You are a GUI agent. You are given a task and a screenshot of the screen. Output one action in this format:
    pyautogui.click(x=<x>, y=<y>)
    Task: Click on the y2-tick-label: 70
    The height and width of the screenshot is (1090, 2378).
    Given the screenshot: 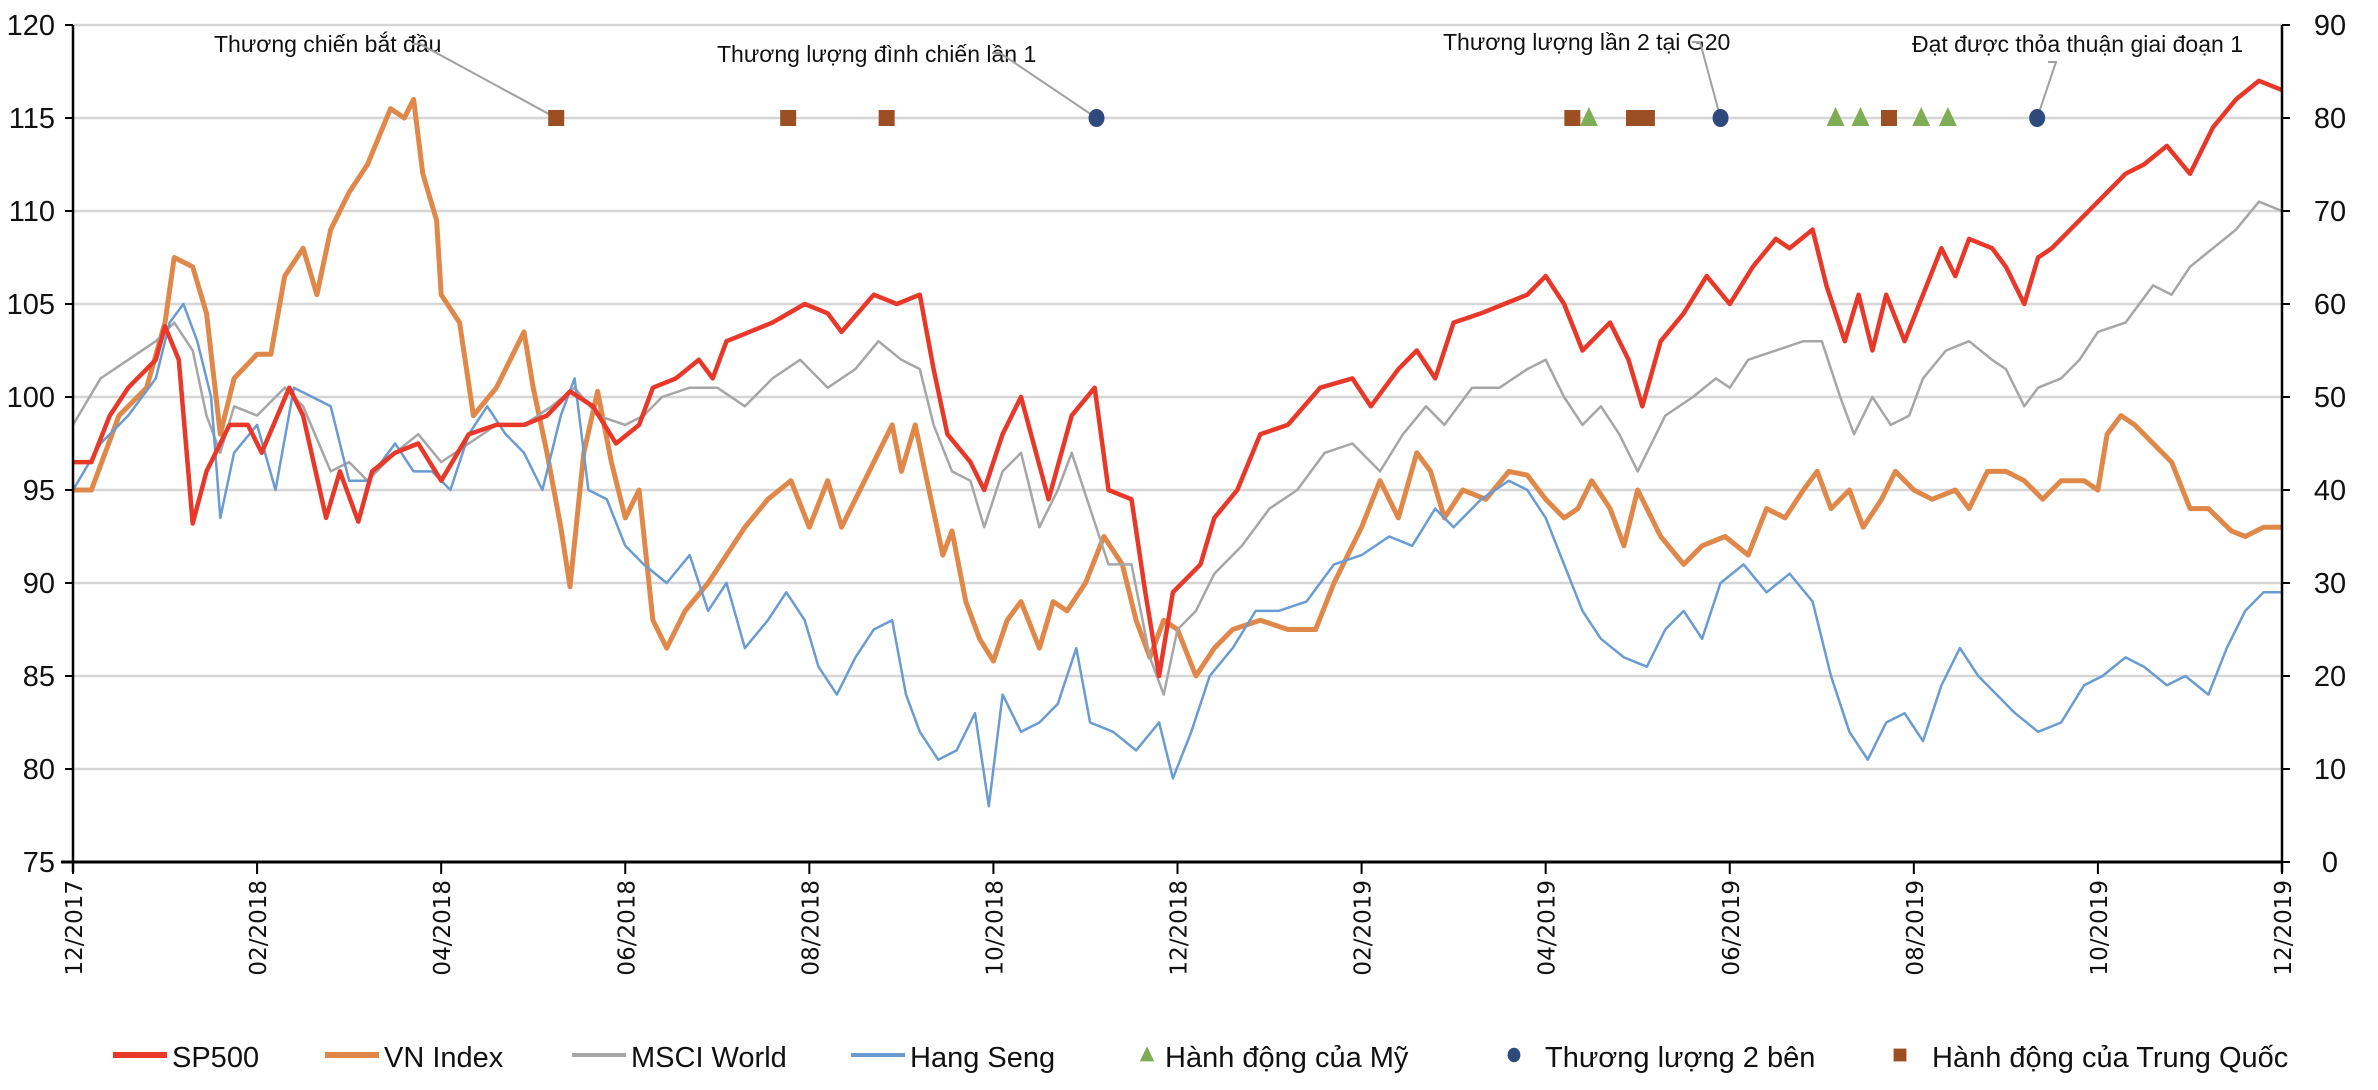 What is the action you would take?
    pyautogui.click(x=2330, y=212)
    